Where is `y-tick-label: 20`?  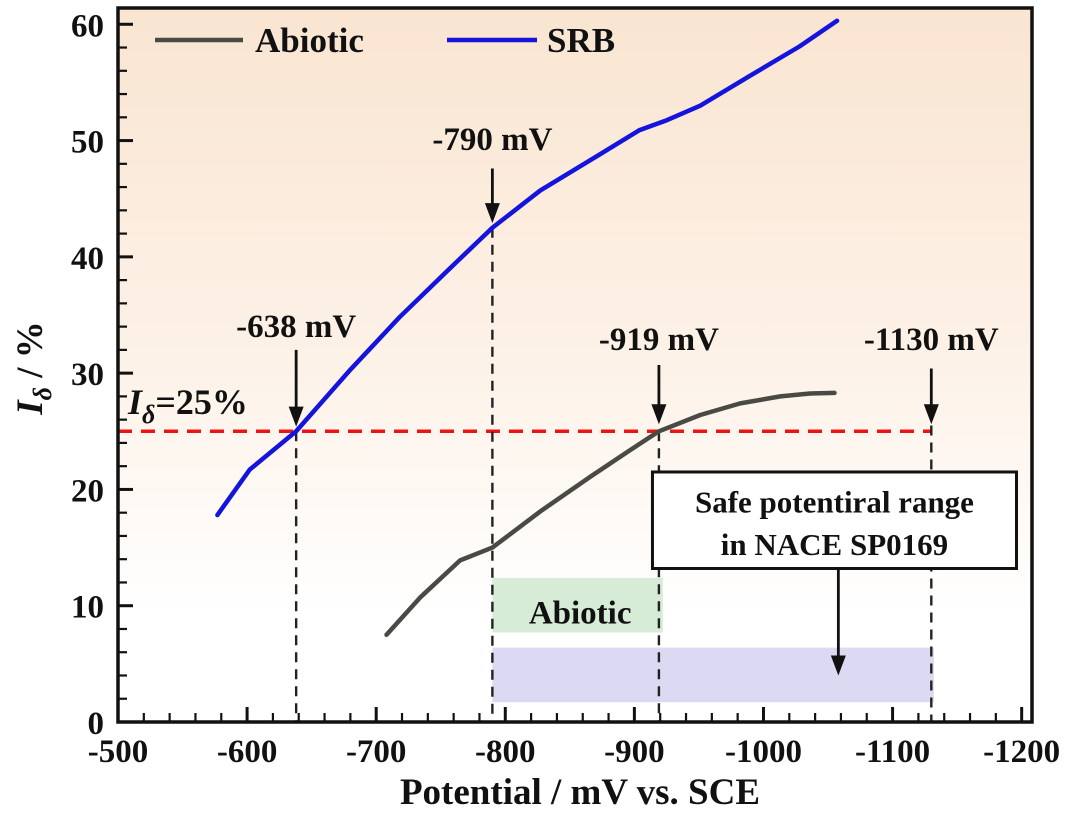
y-tick-label: 20 is located at coordinates (87, 491).